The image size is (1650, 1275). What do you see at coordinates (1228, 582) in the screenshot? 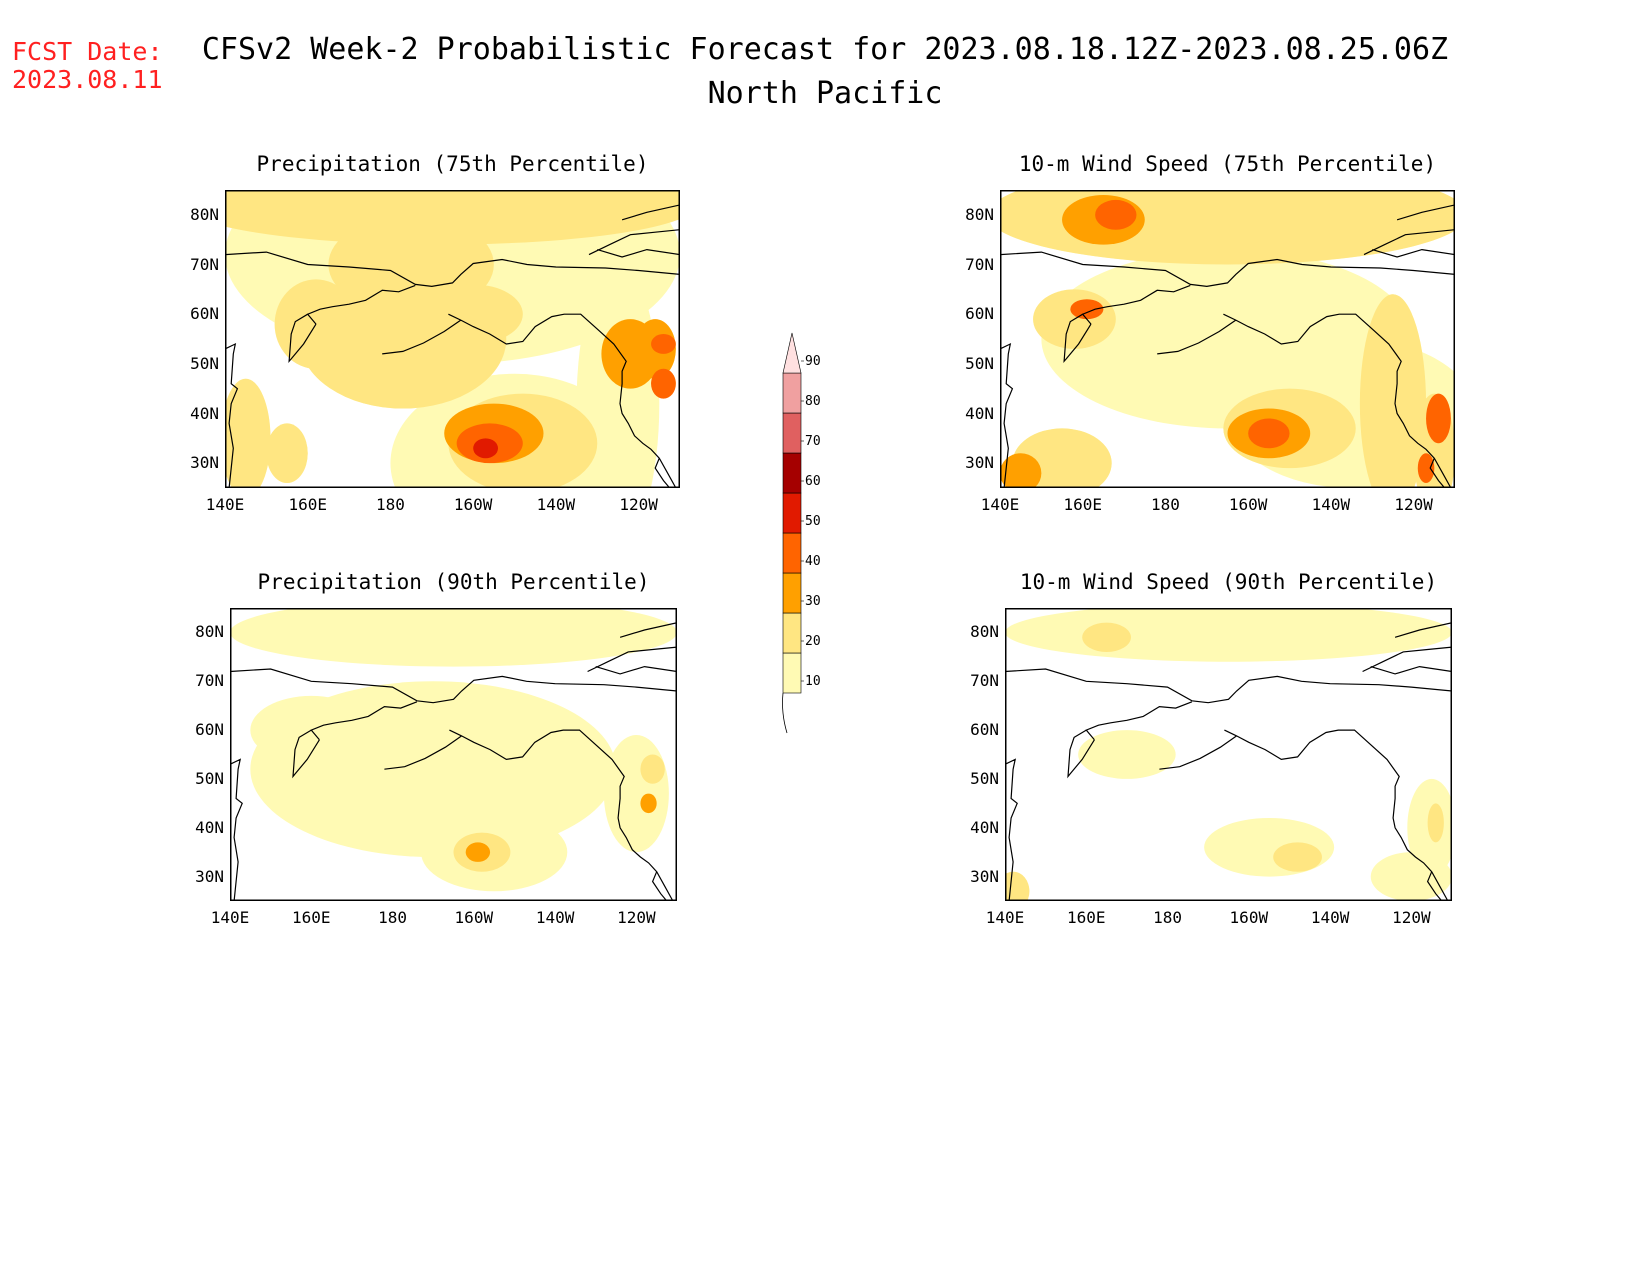
I see `panel-title: 10-m Wind Speed (90th Percentile)` at bounding box center [1228, 582].